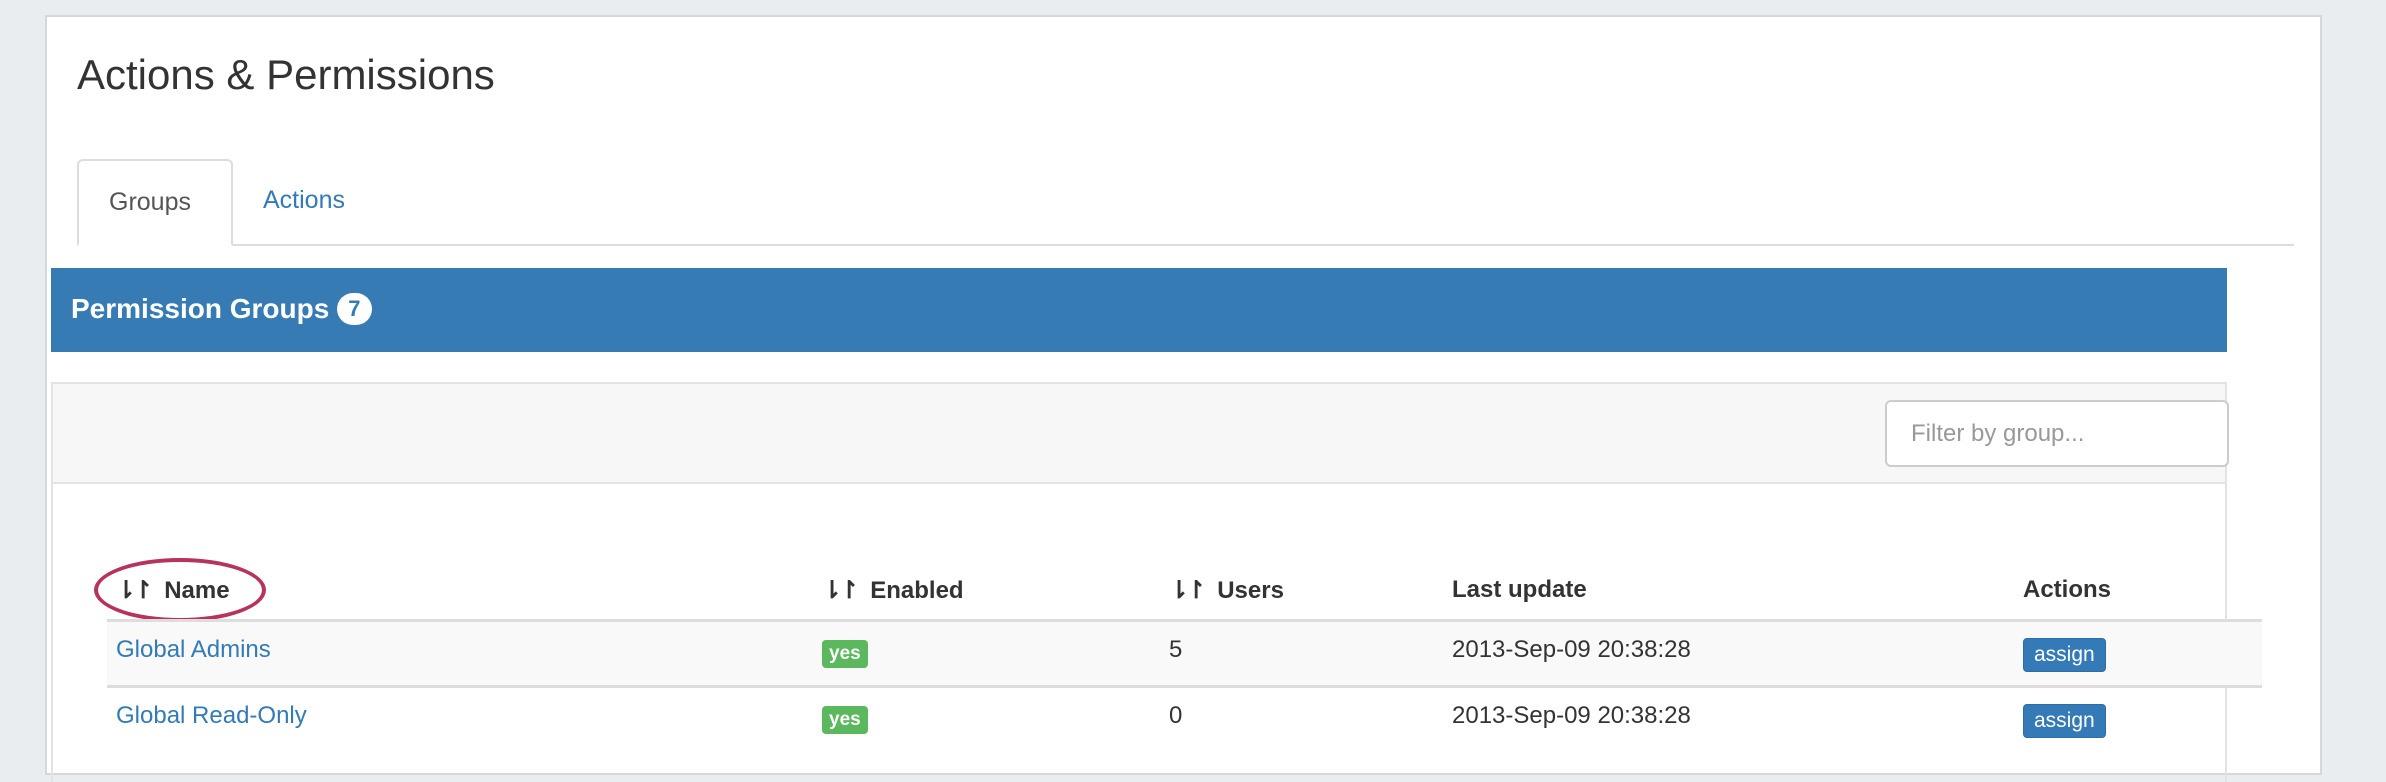 This screenshot has width=2386, height=782. Describe the element at coordinates (354, 309) in the screenshot. I see `count-badge: 7` at that location.